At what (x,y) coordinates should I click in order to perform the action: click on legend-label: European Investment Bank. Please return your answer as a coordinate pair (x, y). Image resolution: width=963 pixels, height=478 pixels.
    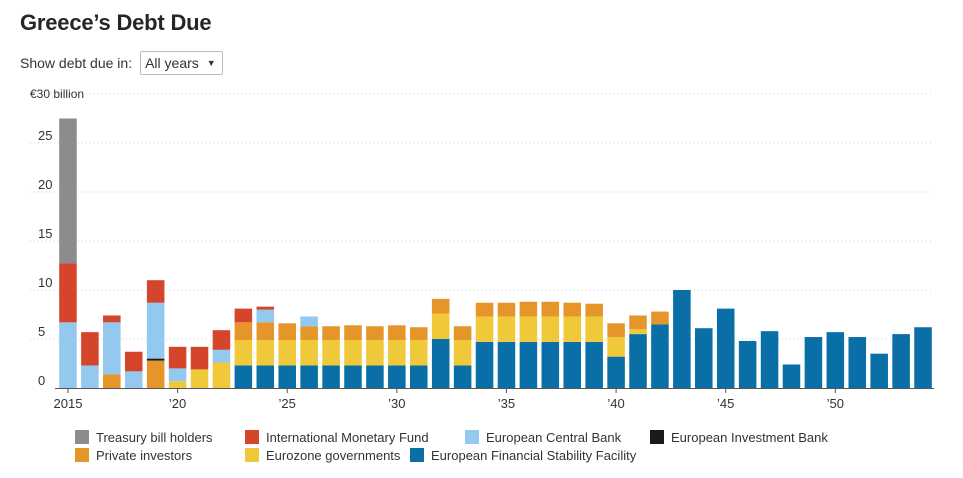
    Looking at the image, I should click on (749, 437).